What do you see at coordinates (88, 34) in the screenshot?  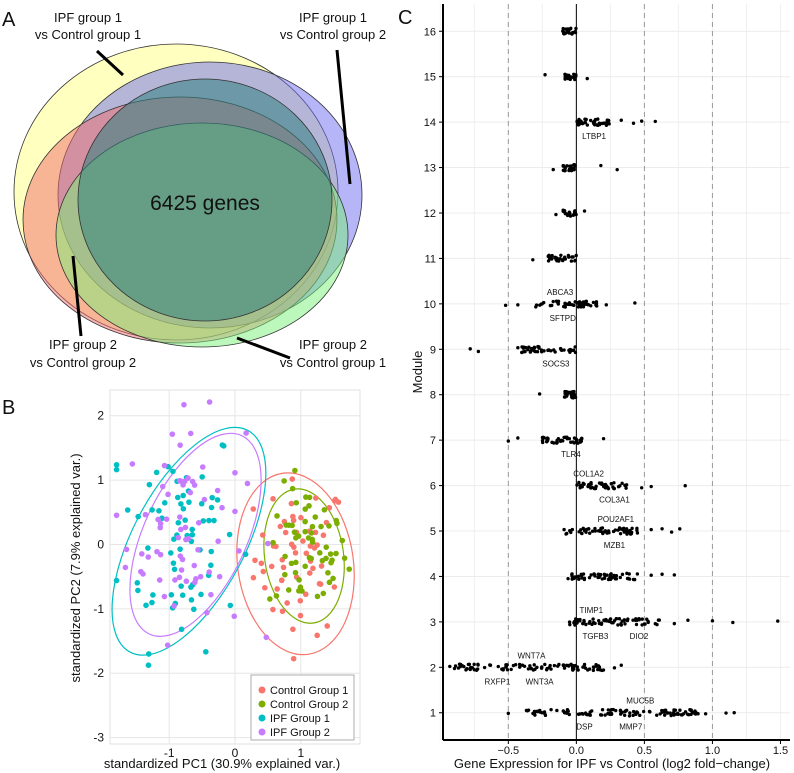 I see `venn-label-1-line-2: vs Control group 1` at bounding box center [88, 34].